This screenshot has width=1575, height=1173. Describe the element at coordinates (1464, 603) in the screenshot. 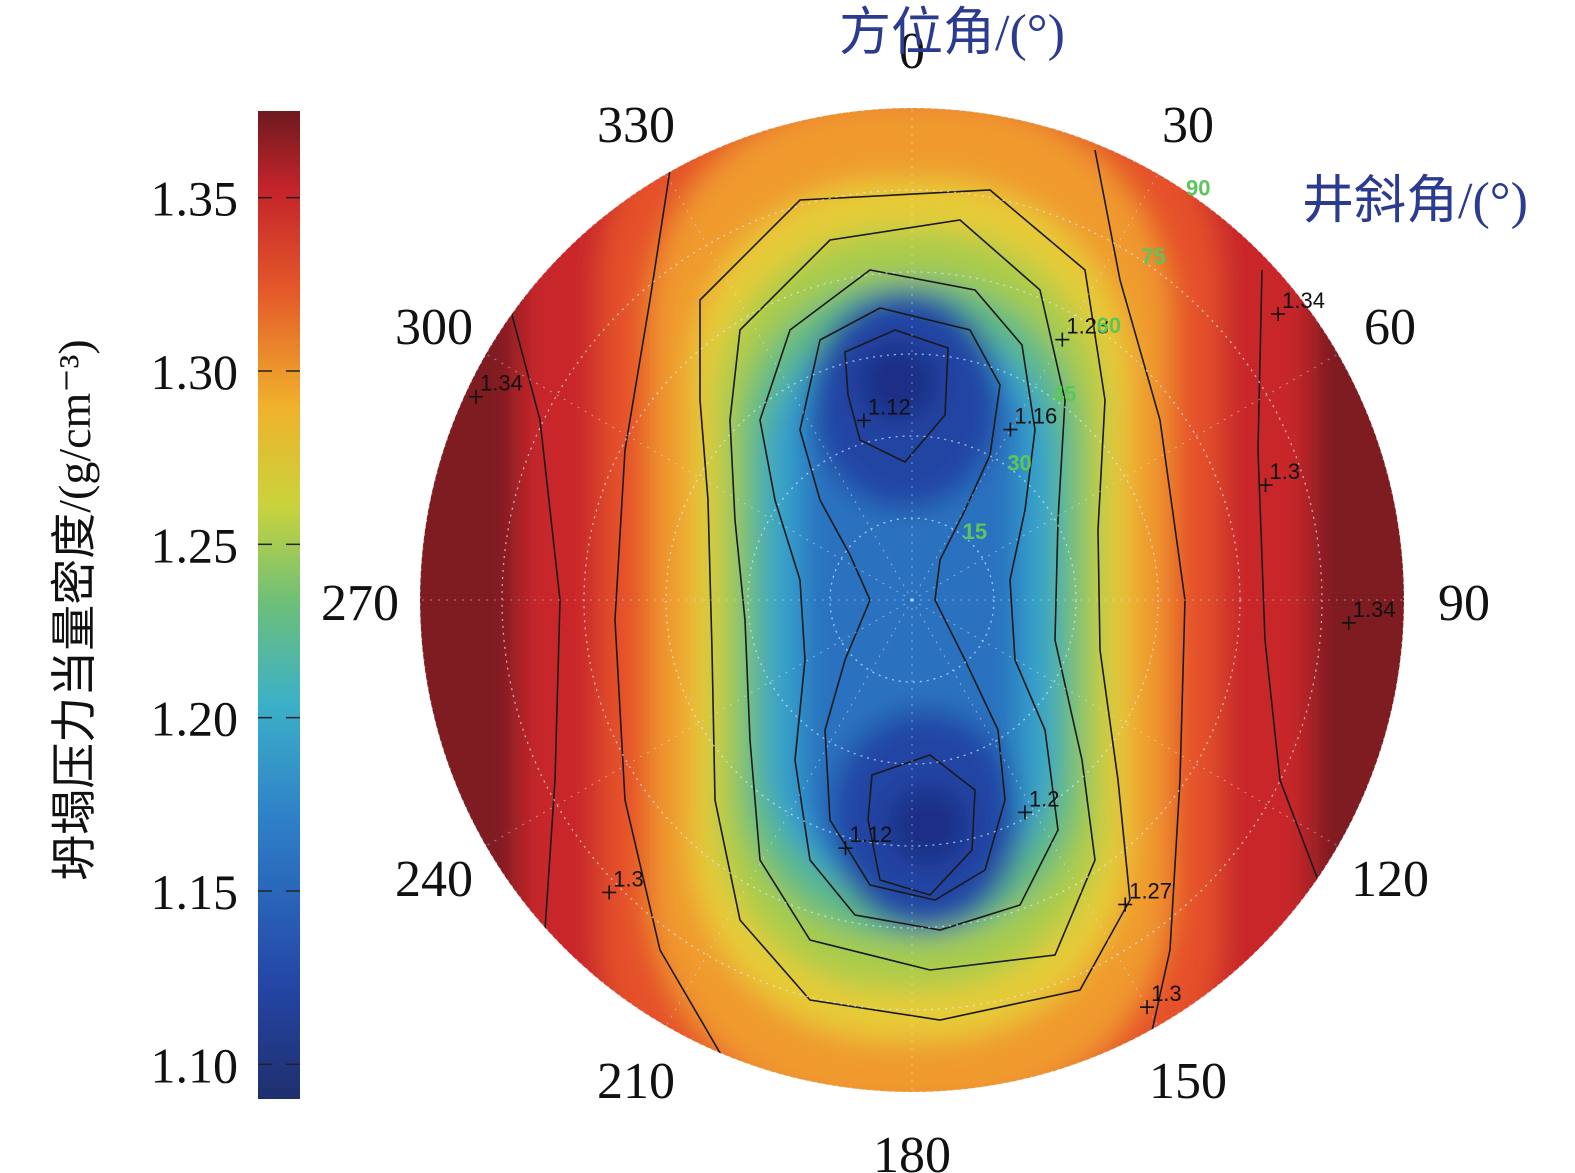

I see `angular-tick-label: 90` at that location.